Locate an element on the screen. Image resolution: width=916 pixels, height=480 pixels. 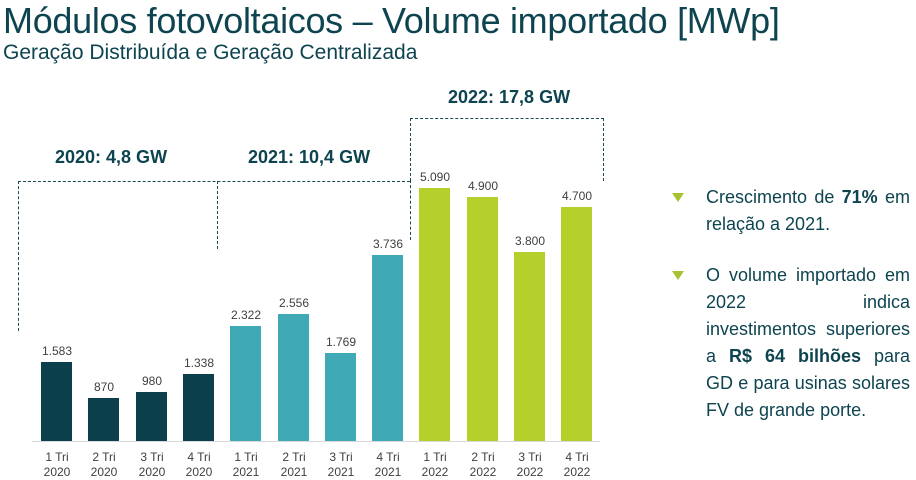
annotation-2020: 2020: 4,8 GW is located at coordinates (111, 157).